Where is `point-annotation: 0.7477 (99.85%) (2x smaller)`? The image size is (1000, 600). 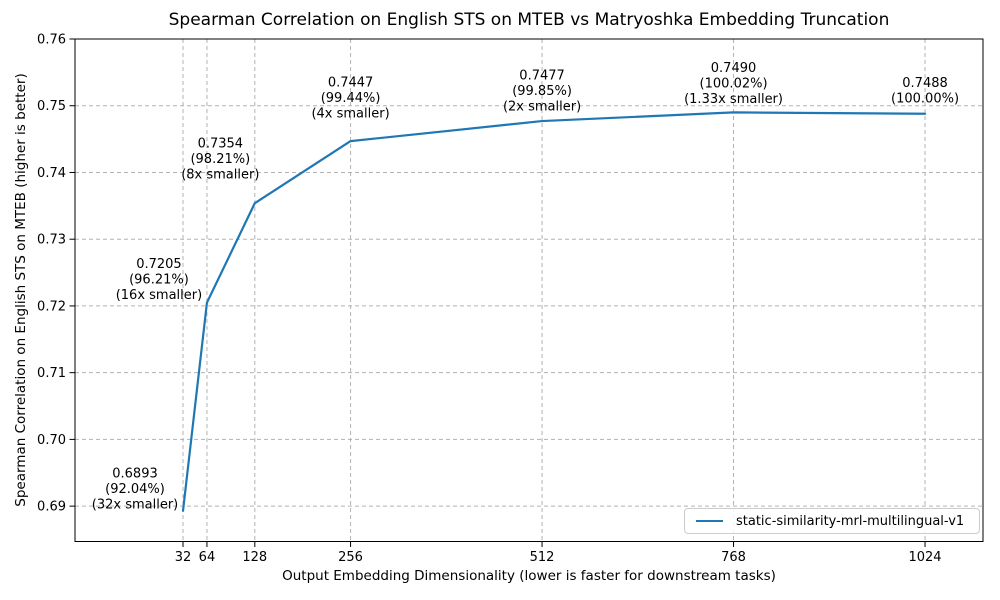 point-annotation: 0.7477 (99.85%) (2x smaller) is located at coordinates (542, 92).